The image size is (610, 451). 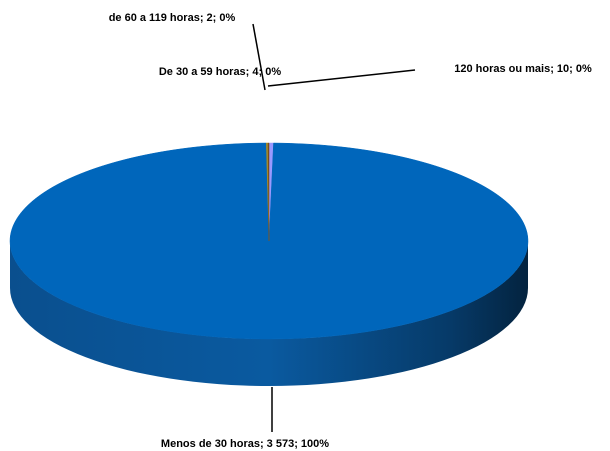 I want to click on data-label: De 30 a 59 horas; 4; 0%, so click(x=220, y=72).